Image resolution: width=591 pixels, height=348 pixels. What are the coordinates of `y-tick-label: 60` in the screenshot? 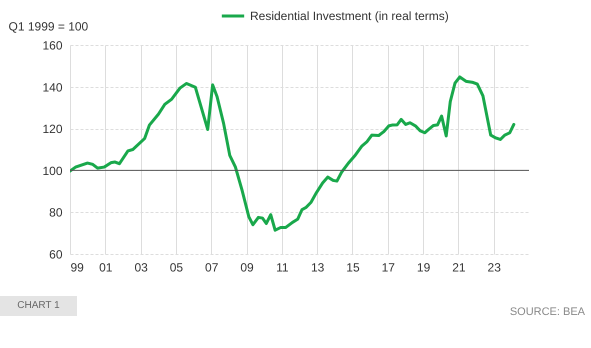 It's located at (56, 255).